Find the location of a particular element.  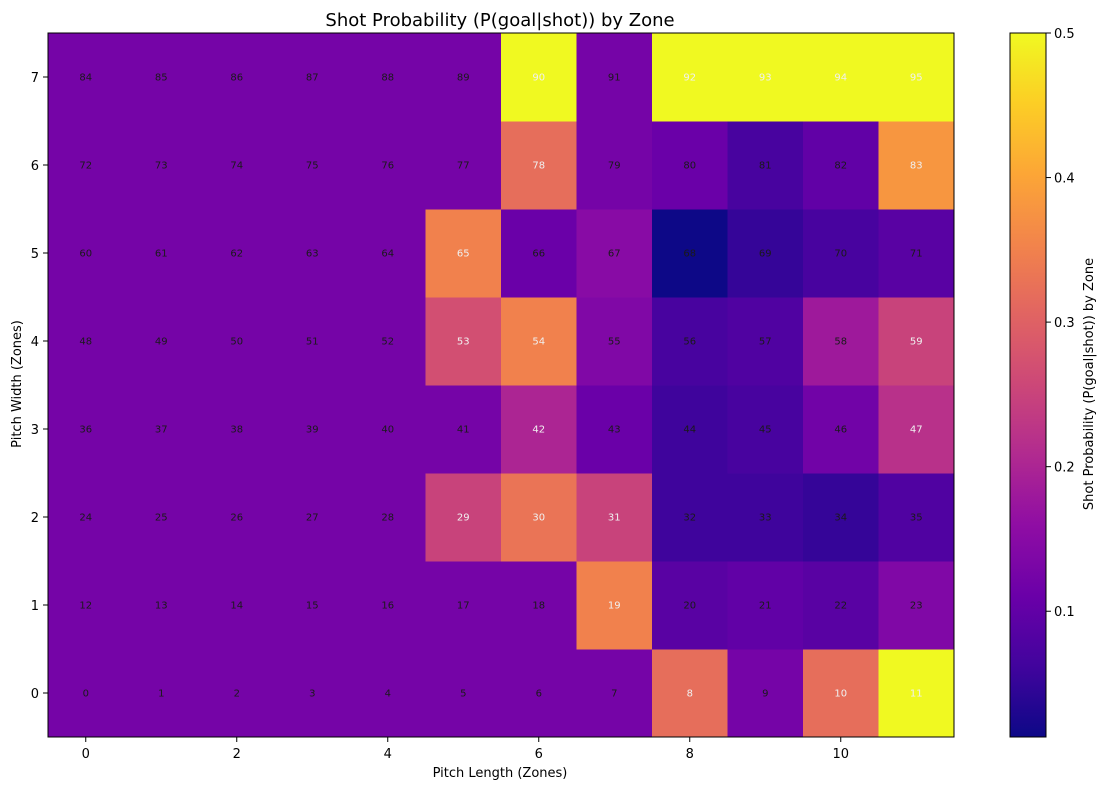

cell-label: 62 is located at coordinates (236, 254).